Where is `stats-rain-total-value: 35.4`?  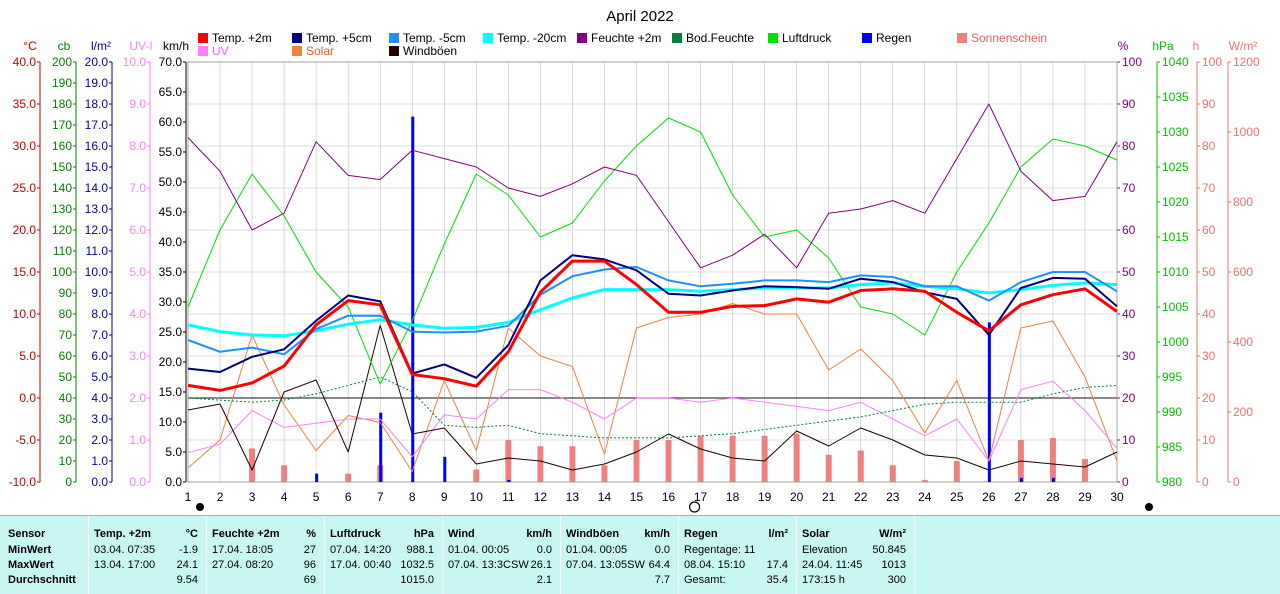
stats-rain-total-value: 35.4 is located at coordinates (777, 580).